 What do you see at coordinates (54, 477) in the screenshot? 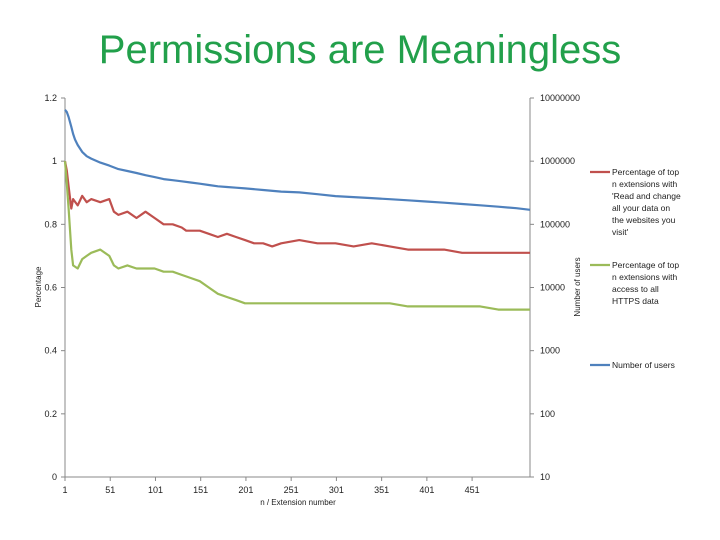
I see `y-tick-label: 0` at bounding box center [54, 477].